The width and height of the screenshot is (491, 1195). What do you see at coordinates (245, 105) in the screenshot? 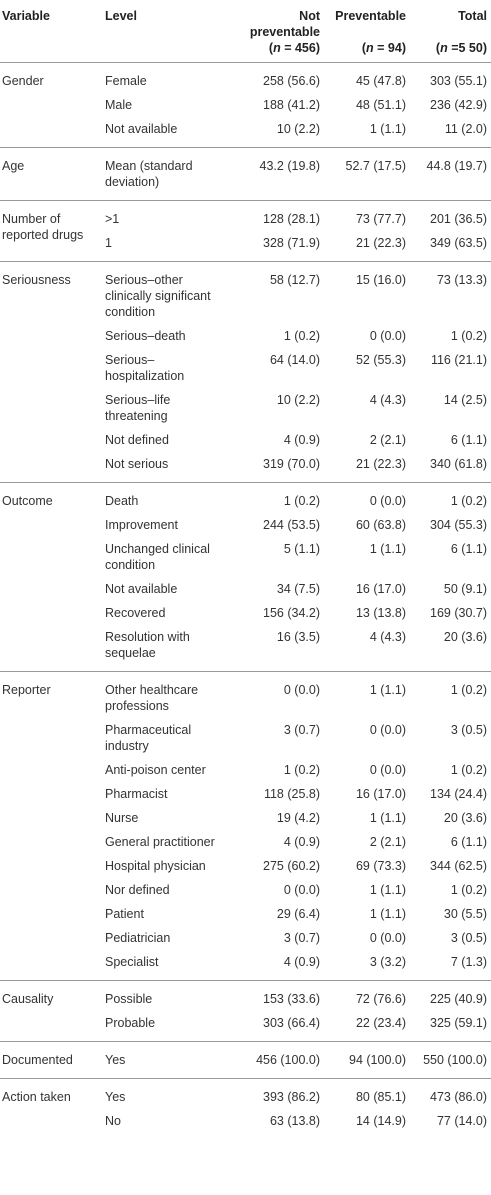
I see `table-row: Male 188 (41.2) 48 (51.1) 236 (42.9)` at bounding box center [245, 105].